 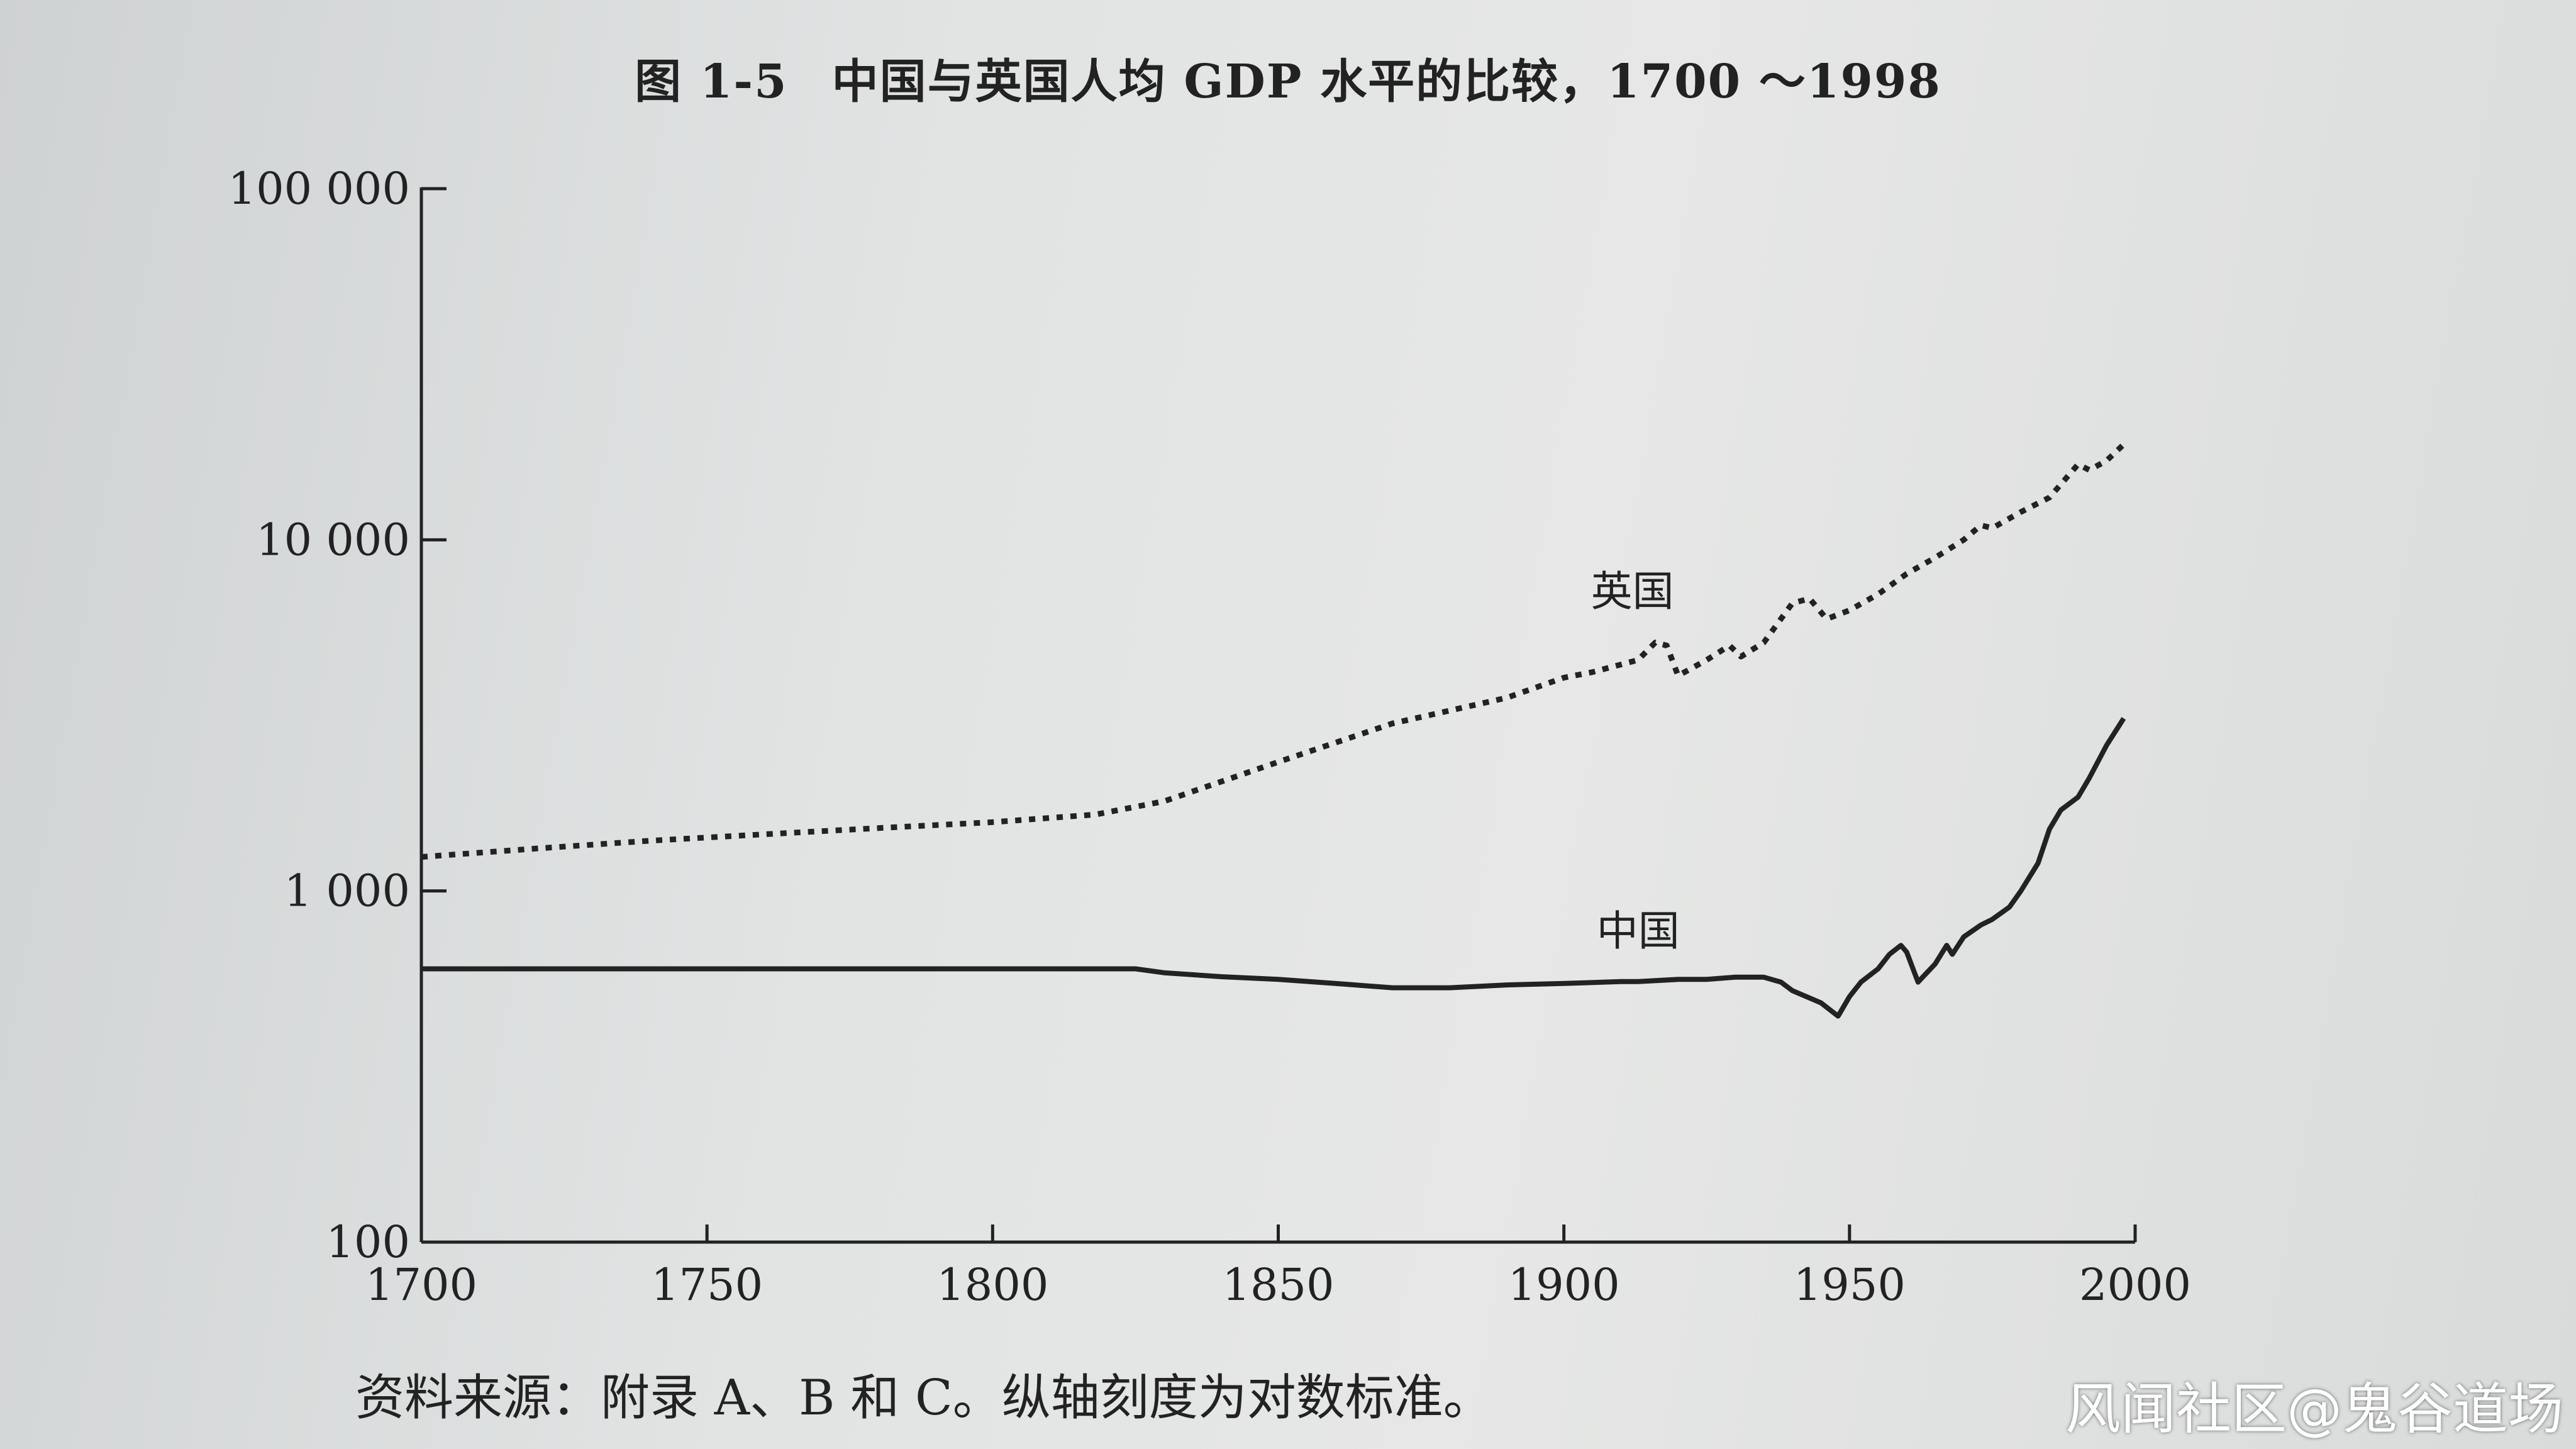 What do you see at coordinates (1632, 591) in the screenshot?
I see `series-label: 英国` at bounding box center [1632, 591].